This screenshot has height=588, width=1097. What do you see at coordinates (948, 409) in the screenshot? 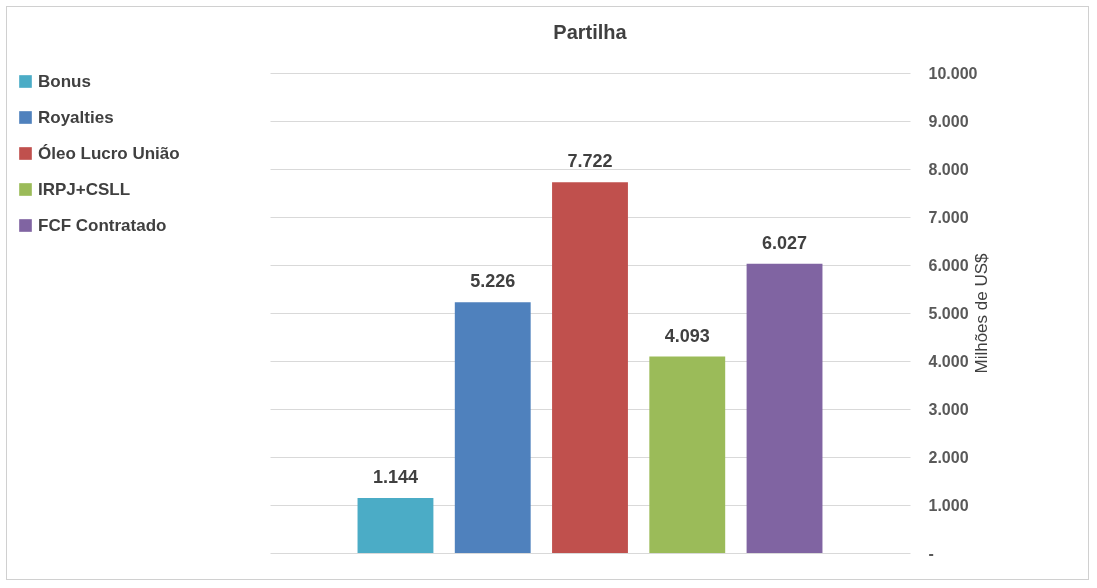
I see `y-tick-label: 3.000` at bounding box center [948, 409].